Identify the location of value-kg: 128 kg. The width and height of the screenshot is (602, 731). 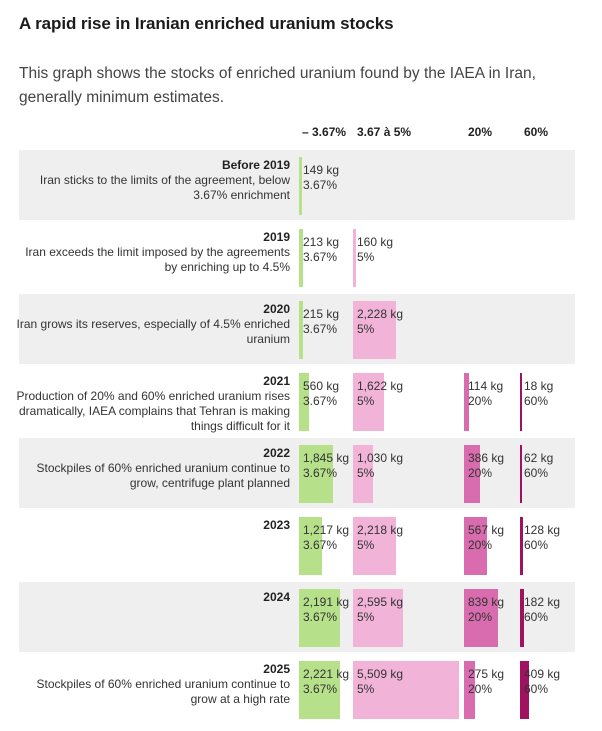
(542, 530).